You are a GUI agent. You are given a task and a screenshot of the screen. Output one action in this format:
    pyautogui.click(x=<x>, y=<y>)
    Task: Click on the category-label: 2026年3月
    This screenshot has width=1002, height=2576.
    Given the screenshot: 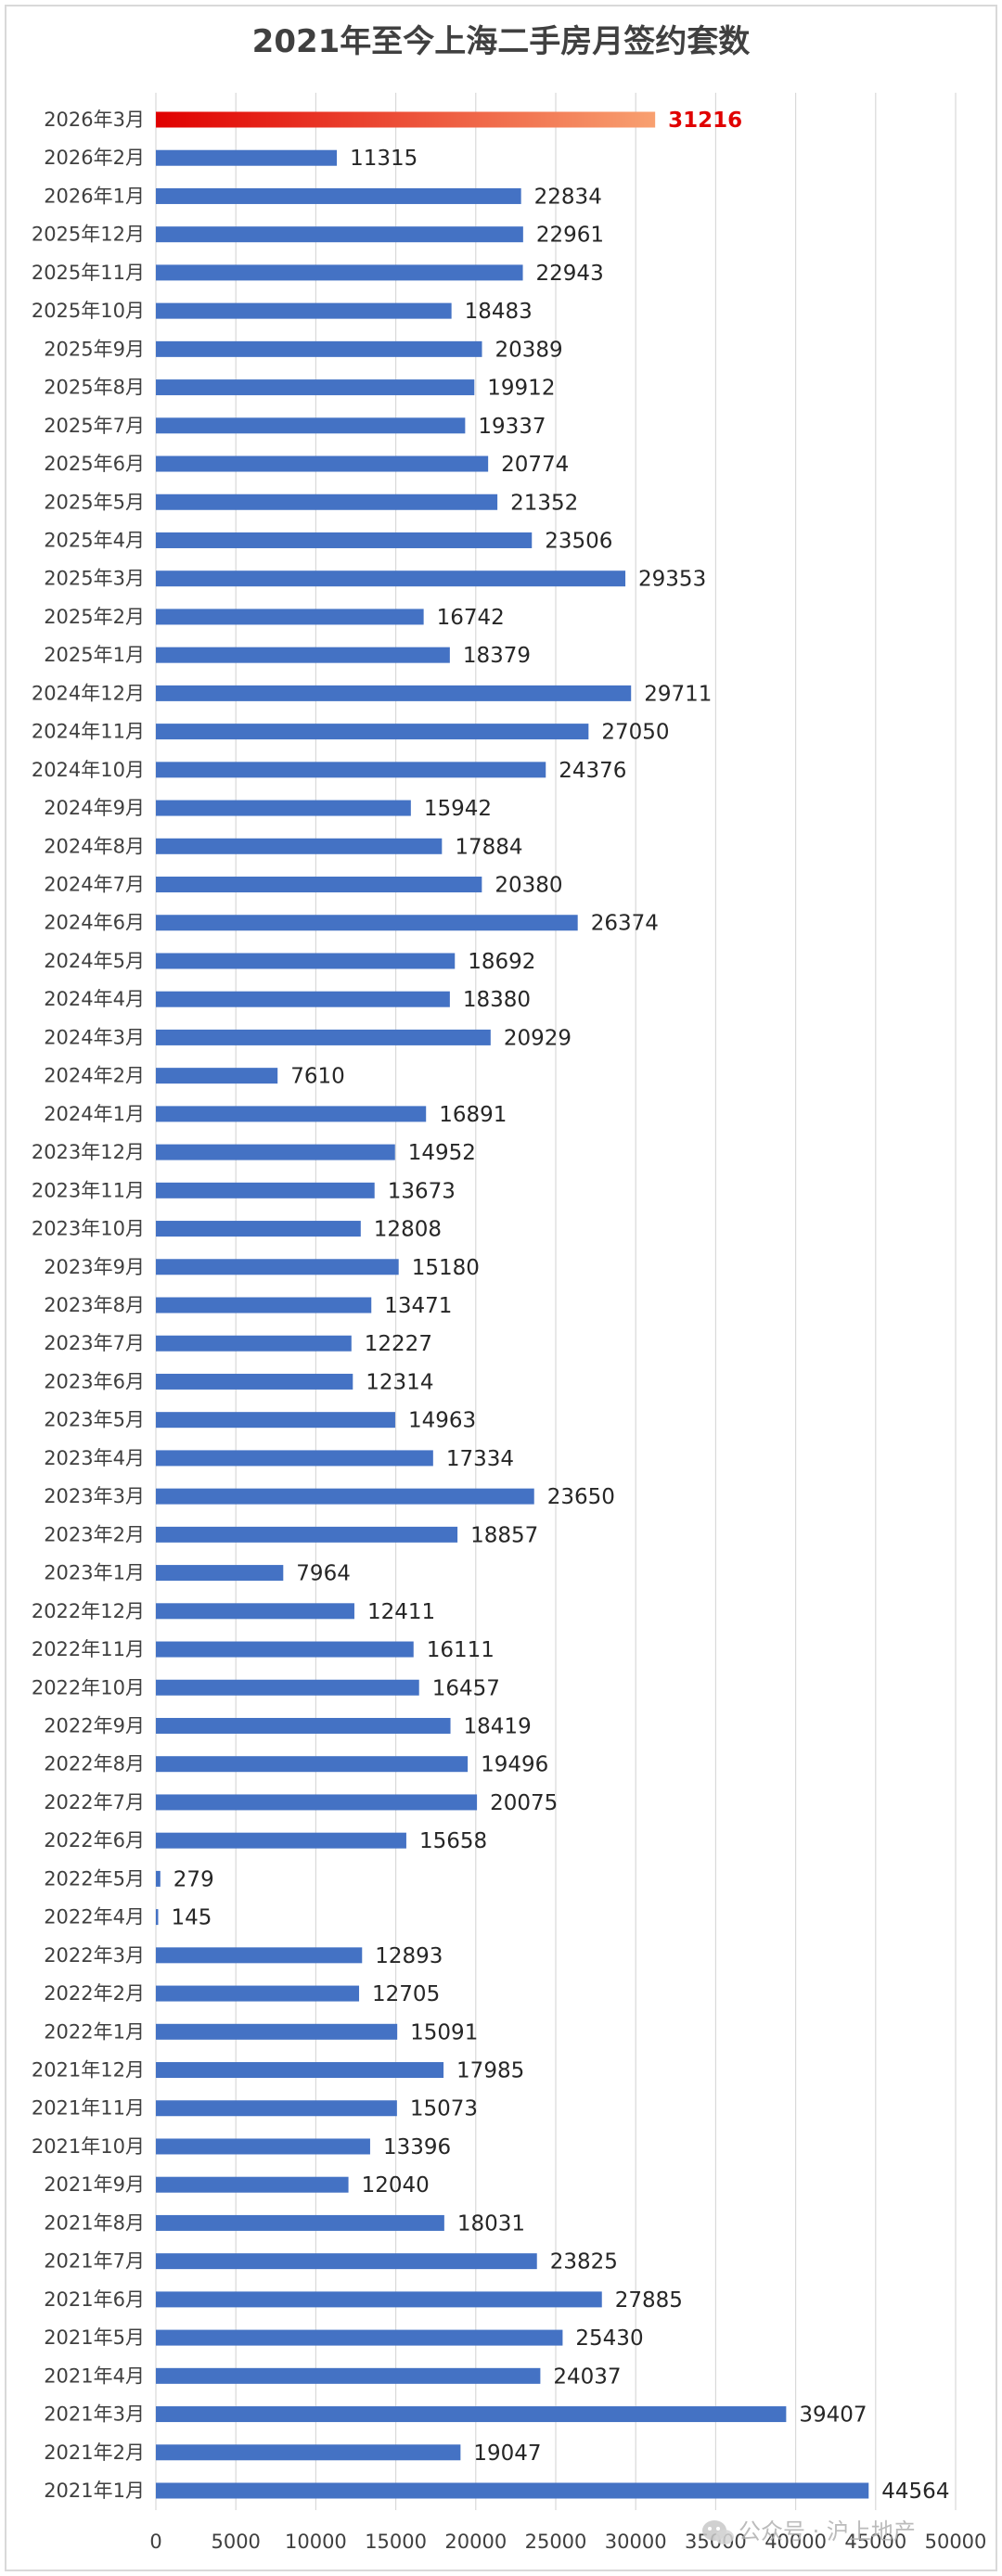 What is the action you would take?
    pyautogui.click(x=94, y=120)
    